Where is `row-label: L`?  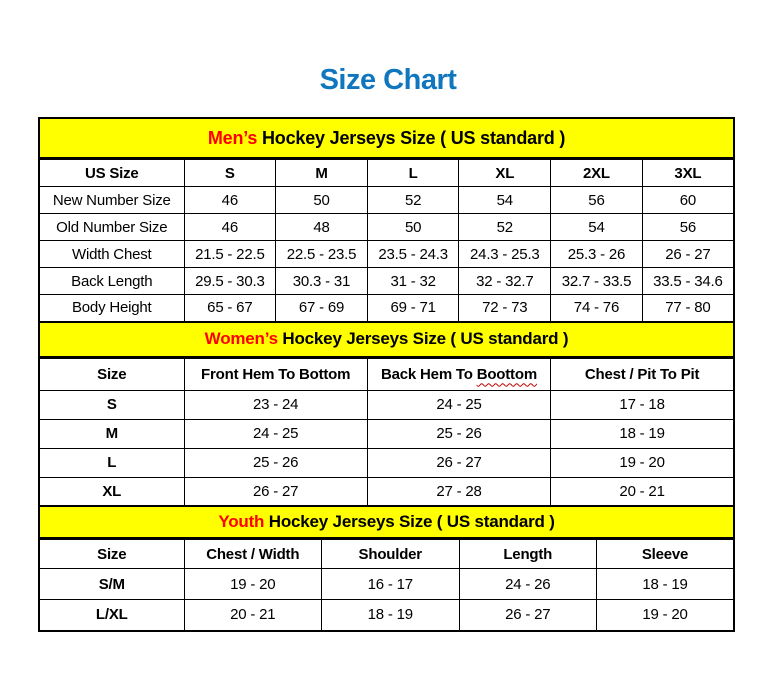 row-label: L is located at coordinates (111, 462).